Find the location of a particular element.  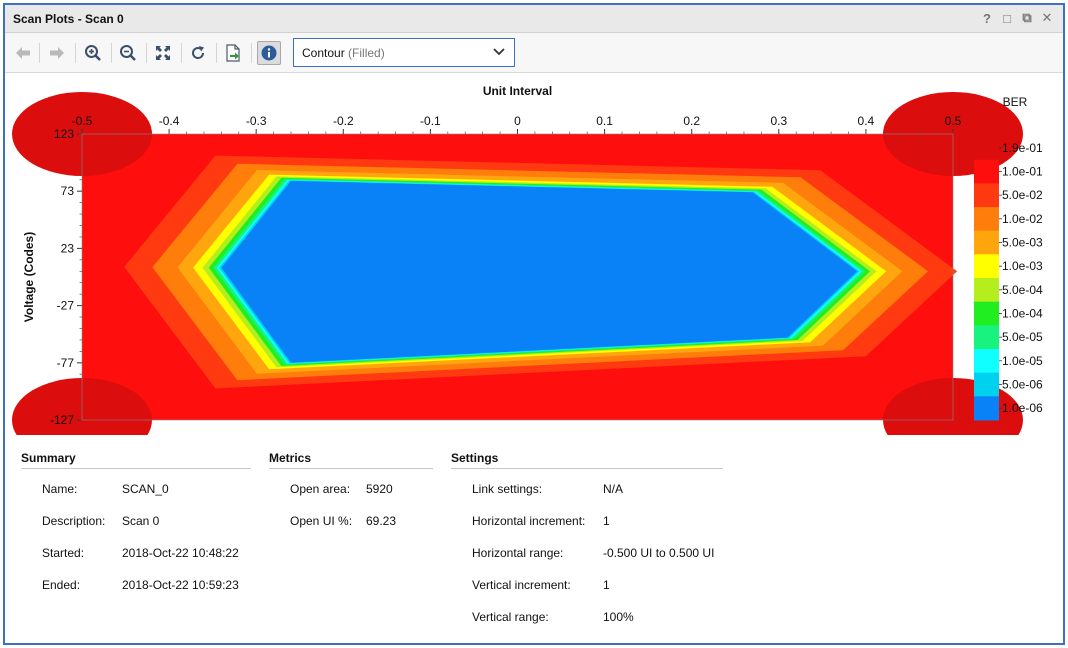

y-tick-label: 123 is located at coordinates (64, 134).